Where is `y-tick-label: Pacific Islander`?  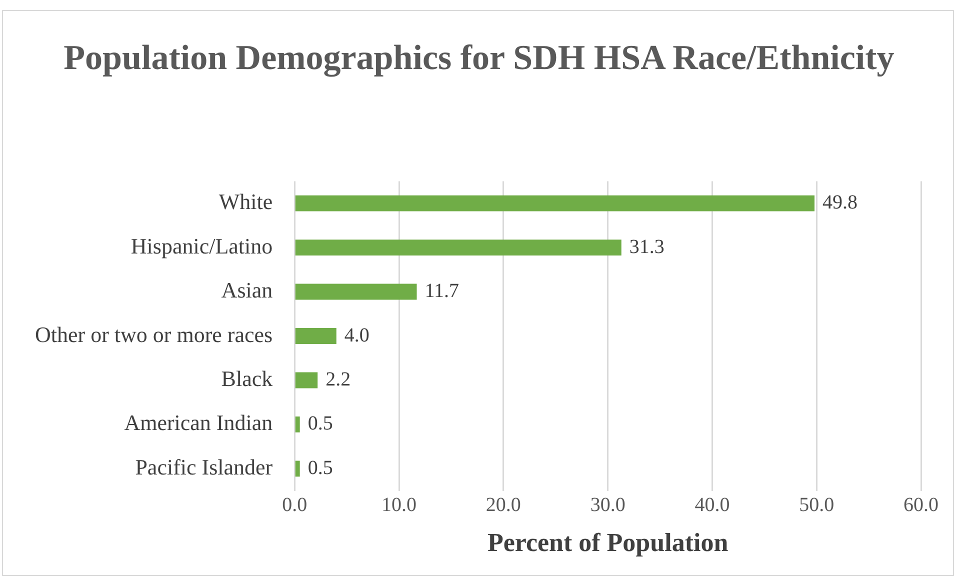
y-tick-label: Pacific Islander is located at coordinates (204, 467).